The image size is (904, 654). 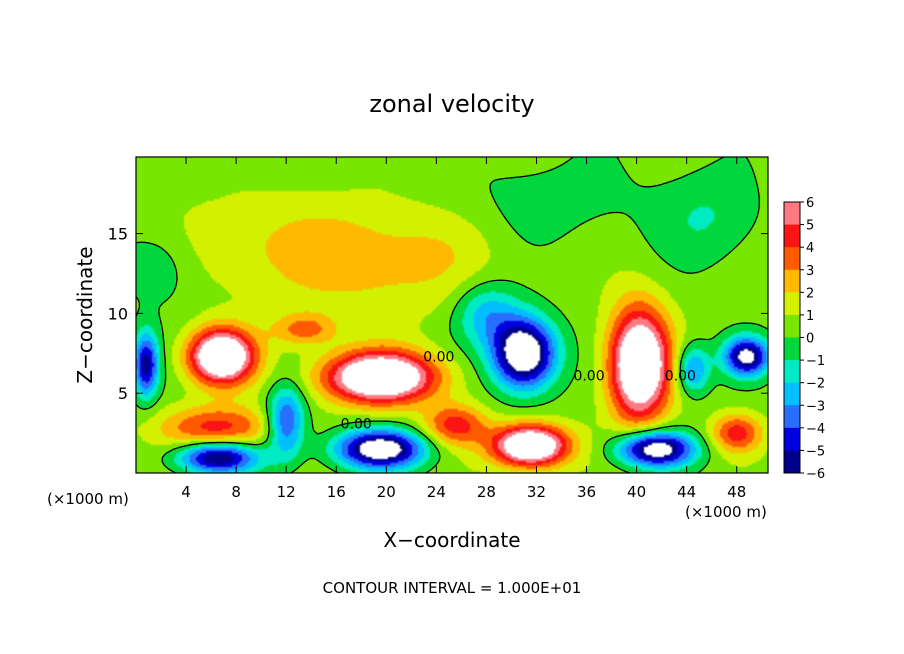 What do you see at coordinates (88, 499) in the screenshot?
I see `x-unit-left: (×1000 m)` at bounding box center [88, 499].